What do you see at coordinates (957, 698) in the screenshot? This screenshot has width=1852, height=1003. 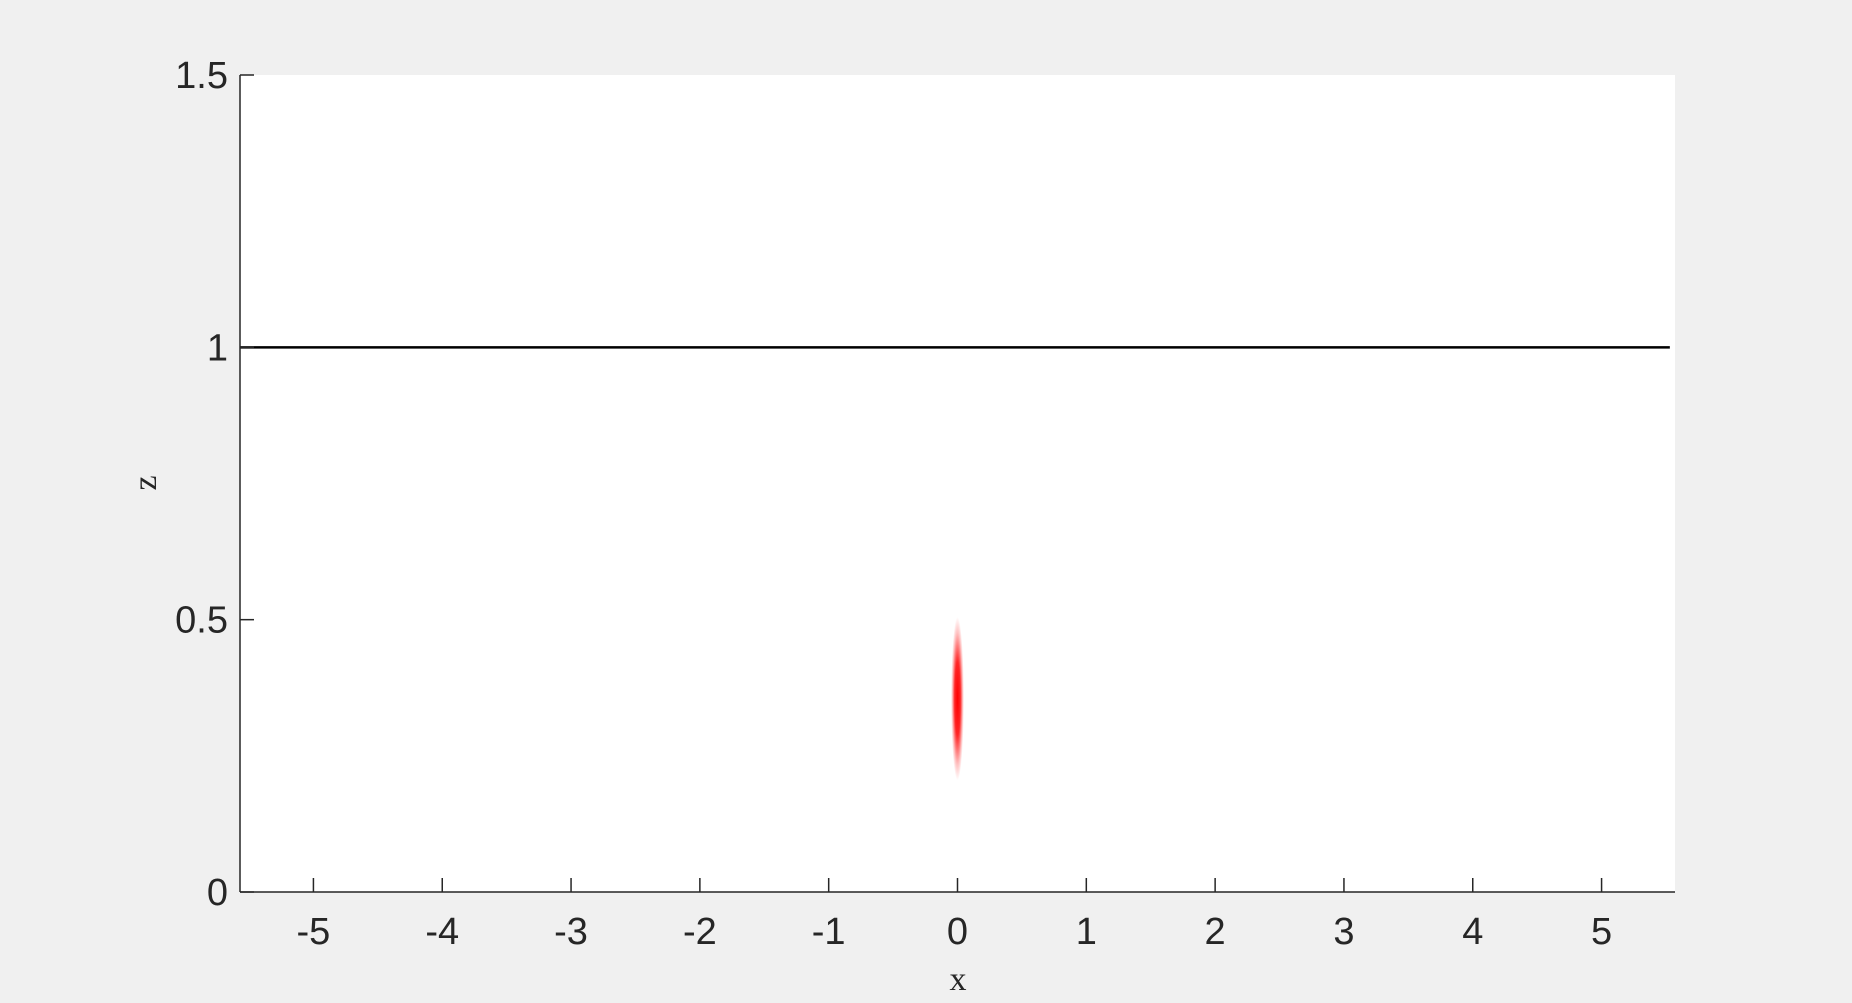 I see `blob-mark` at bounding box center [957, 698].